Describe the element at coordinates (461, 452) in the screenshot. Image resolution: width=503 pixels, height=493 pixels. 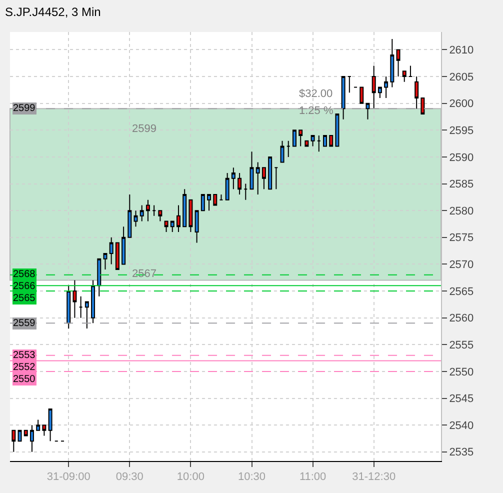
I see `y-tick-label: 2535` at that location.